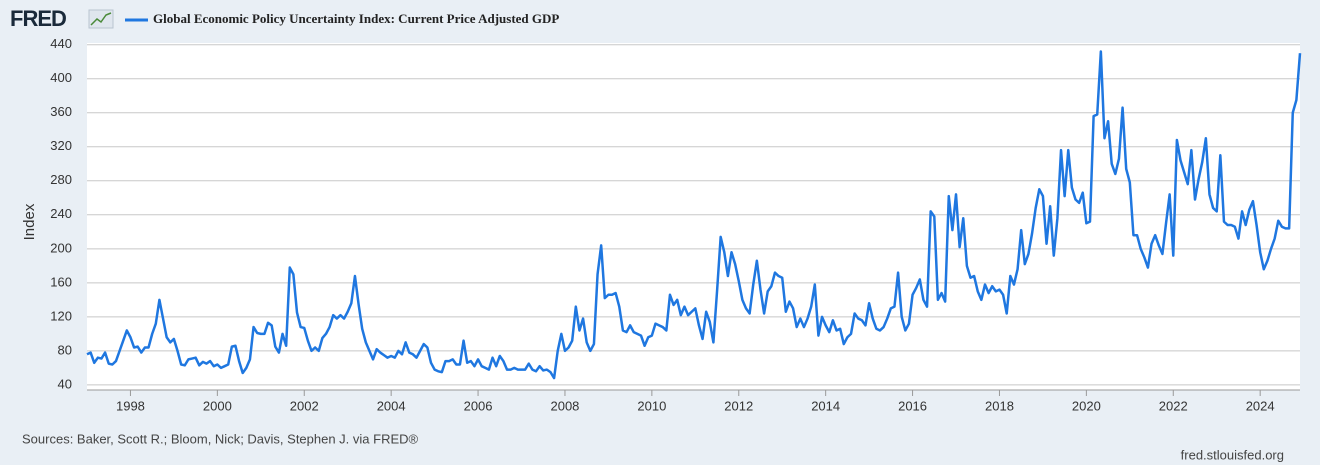 This screenshot has width=1320, height=465. Describe the element at coordinates (1173, 405) in the screenshot. I see `x-tick-label: 2022` at that location.